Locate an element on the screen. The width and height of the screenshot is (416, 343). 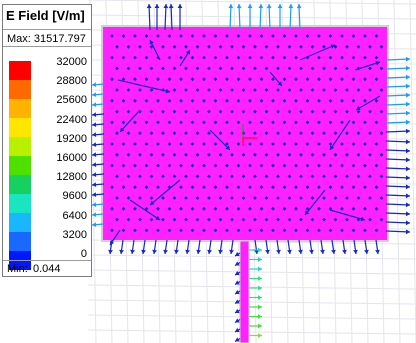
legend-swatch is located at coordinates (20, 108).